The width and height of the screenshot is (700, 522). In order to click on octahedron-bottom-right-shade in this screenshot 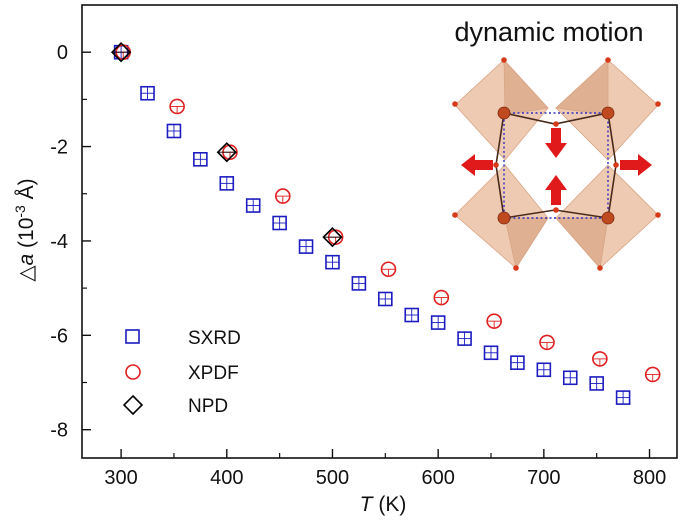, I will do `click(582, 243)`.